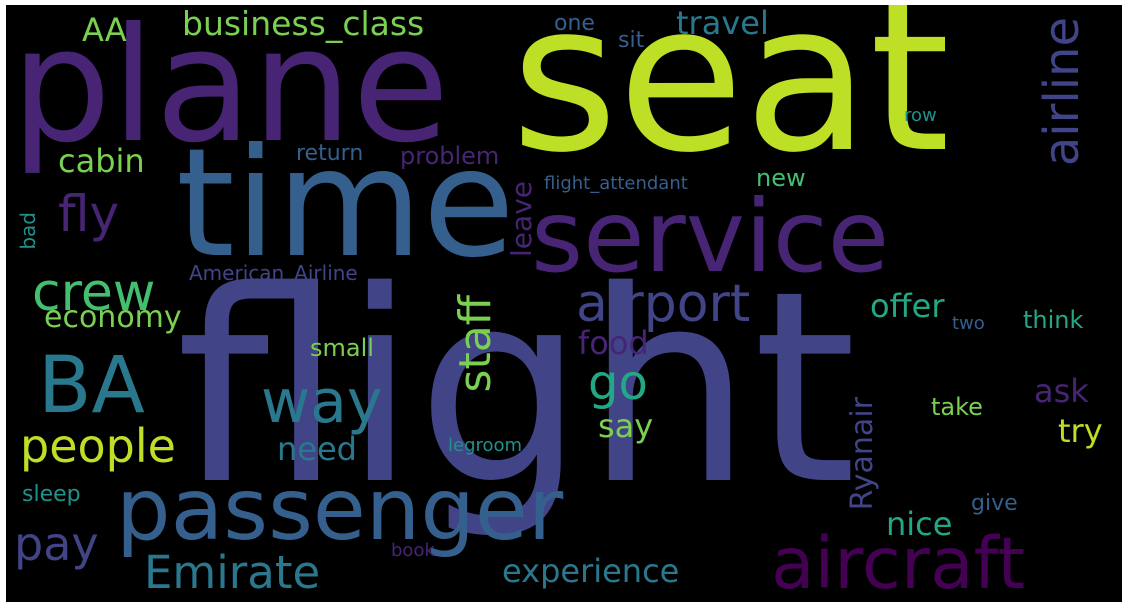 The height and width of the screenshot is (609, 1130). Describe the element at coordinates (322, 402) in the screenshot. I see `word-way: way` at that location.